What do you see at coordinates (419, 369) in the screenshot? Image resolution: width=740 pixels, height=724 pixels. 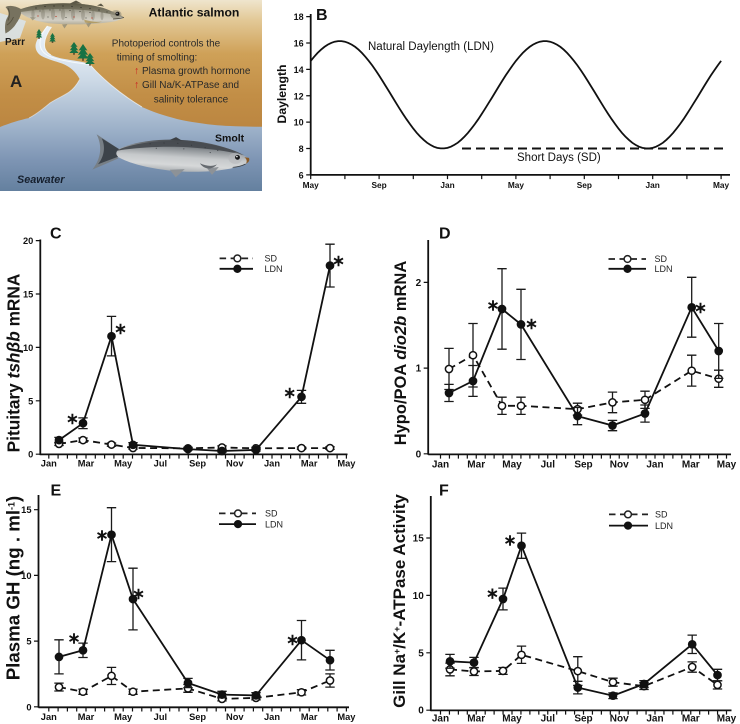 I see `svg-text: 1` at bounding box center [419, 369].